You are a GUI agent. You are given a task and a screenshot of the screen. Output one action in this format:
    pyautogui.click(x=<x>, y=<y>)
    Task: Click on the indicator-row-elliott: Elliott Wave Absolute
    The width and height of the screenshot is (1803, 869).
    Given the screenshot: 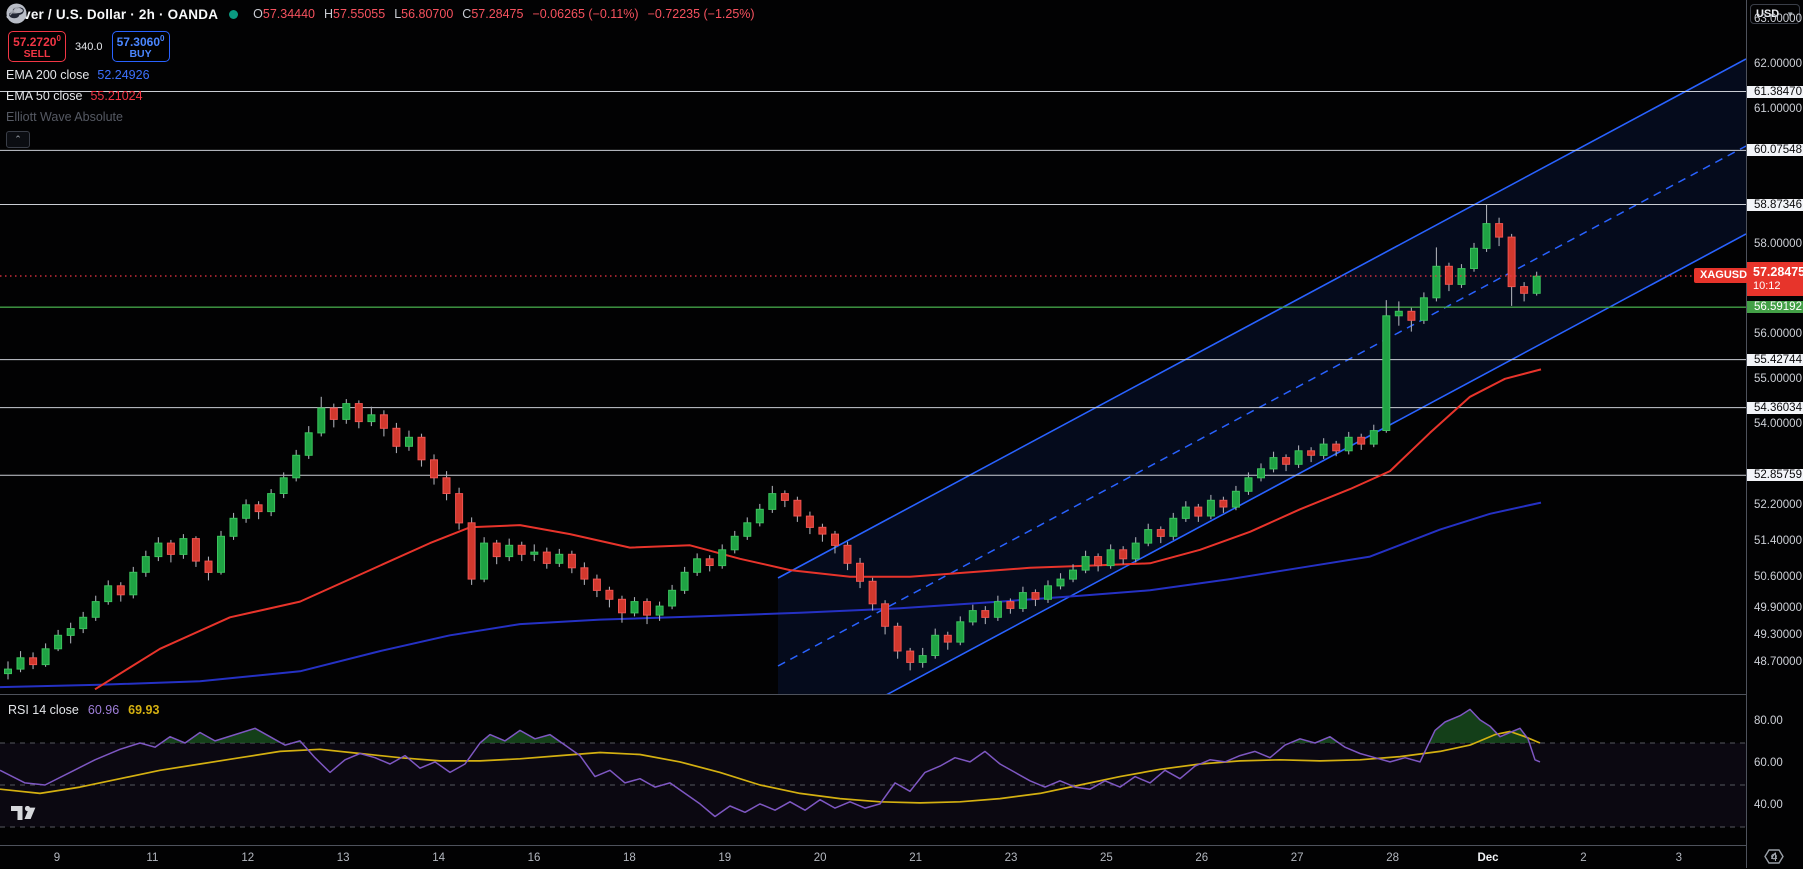 What is the action you would take?
    pyautogui.click(x=380, y=65)
    